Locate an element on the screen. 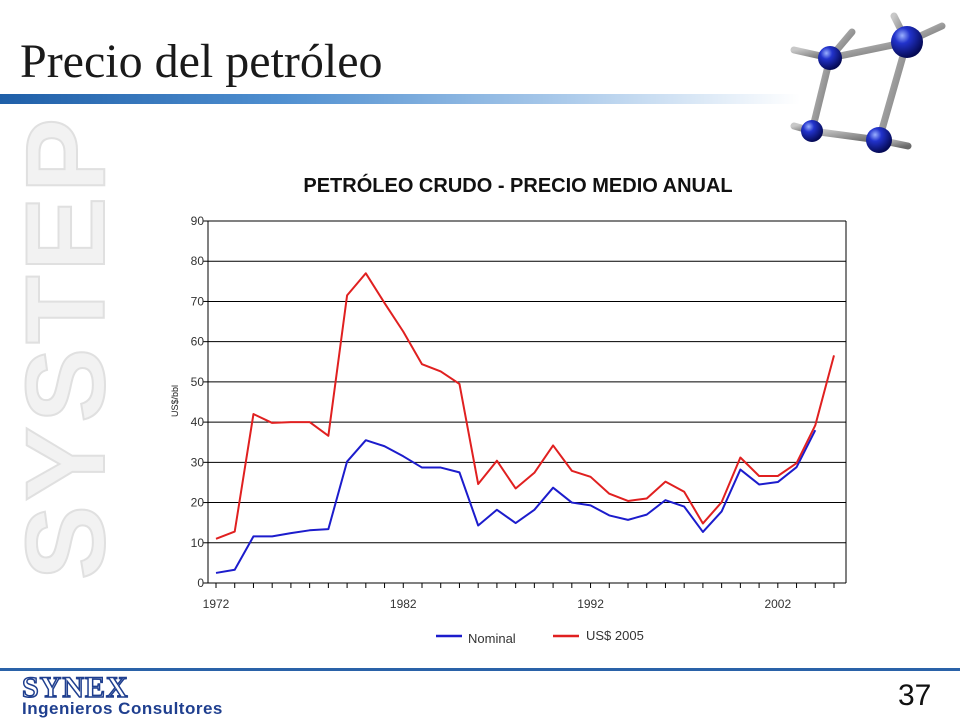  legend-label: Nominal is located at coordinates (492, 638).